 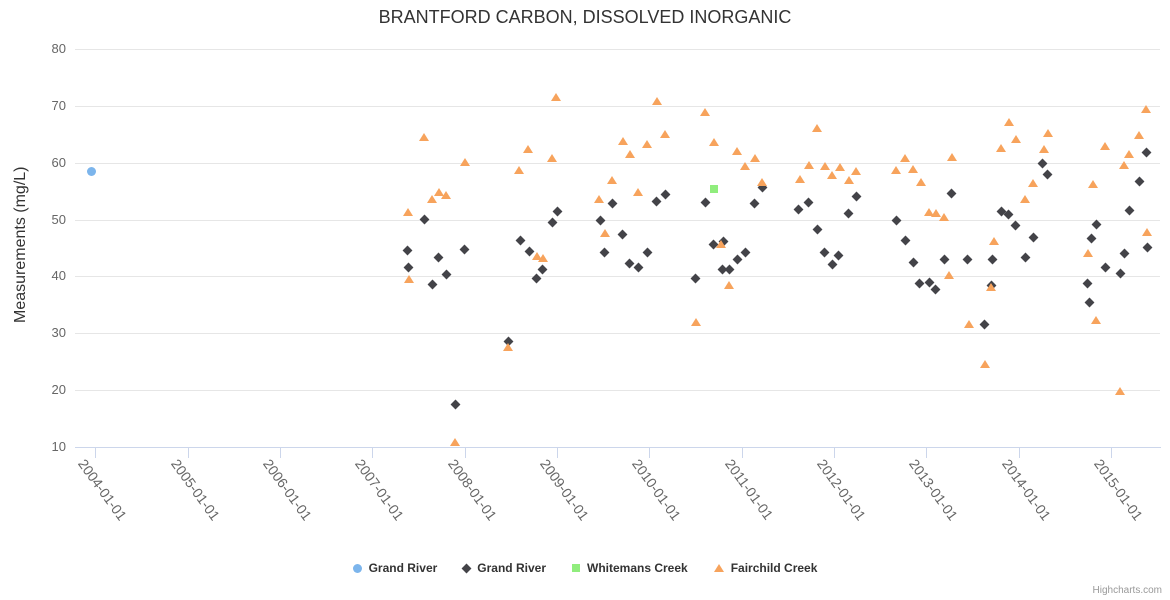 What do you see at coordinates (713, 188) in the screenshot?
I see `data-point-whitemans-creek` at bounding box center [713, 188].